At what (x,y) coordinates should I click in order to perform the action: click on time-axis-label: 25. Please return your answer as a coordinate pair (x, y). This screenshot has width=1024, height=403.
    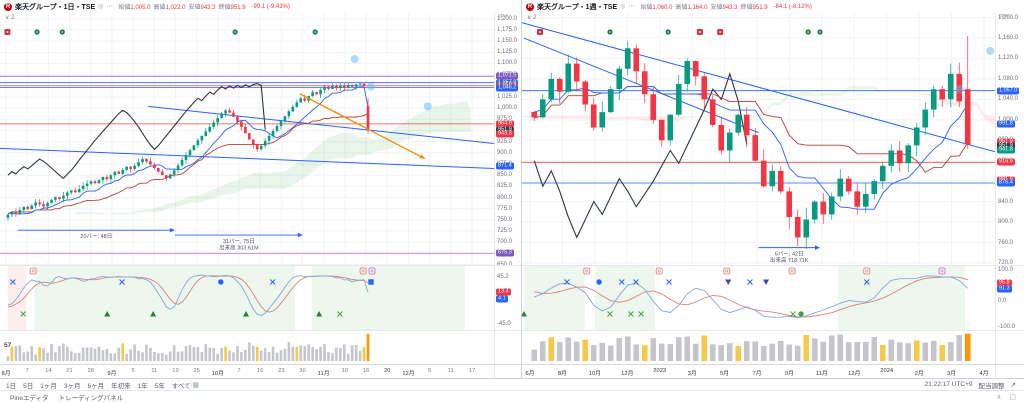
    Looking at the image, I should click on (196, 371).